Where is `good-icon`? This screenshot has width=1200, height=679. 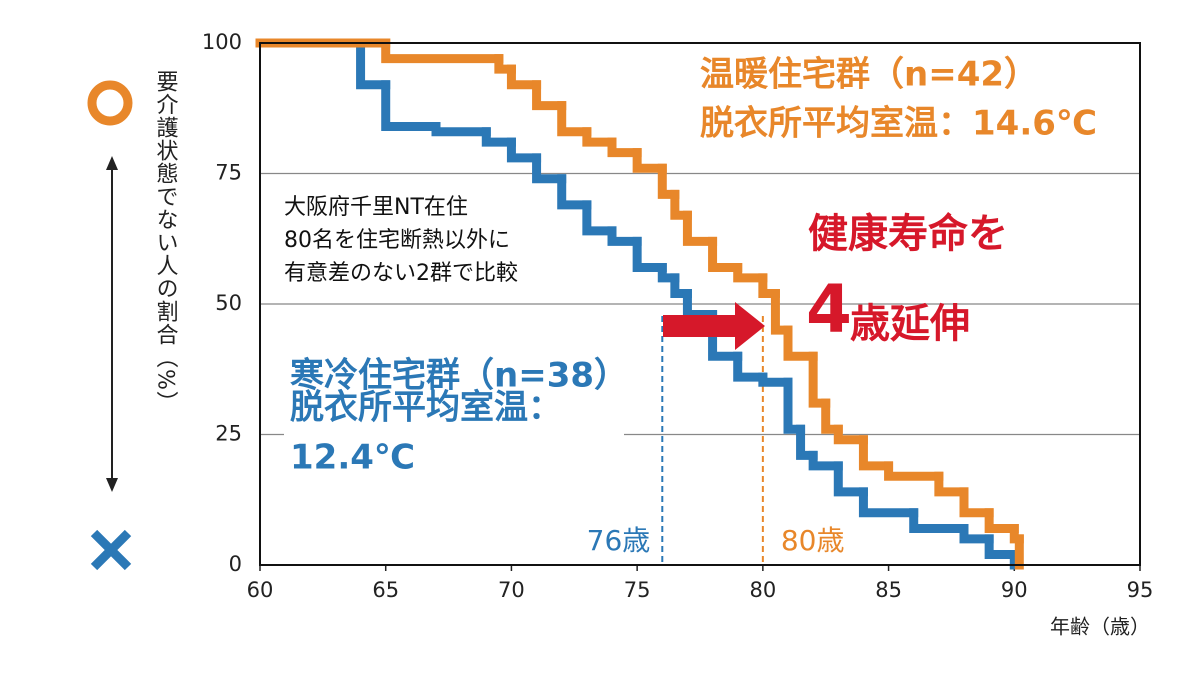 good-icon is located at coordinates (110, 103).